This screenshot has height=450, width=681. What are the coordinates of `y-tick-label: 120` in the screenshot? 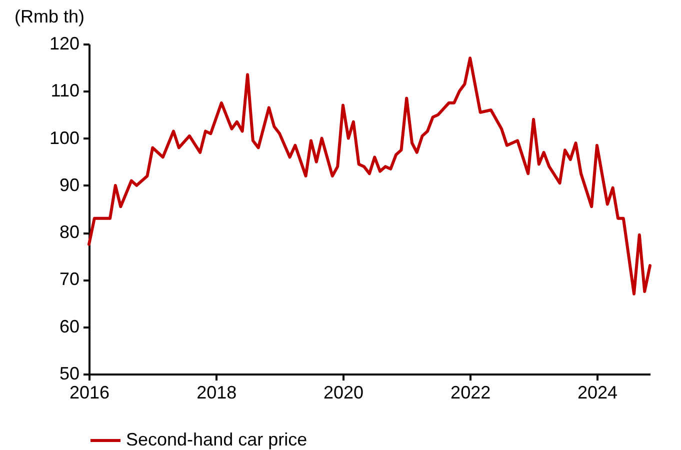 It's located at (64, 44).